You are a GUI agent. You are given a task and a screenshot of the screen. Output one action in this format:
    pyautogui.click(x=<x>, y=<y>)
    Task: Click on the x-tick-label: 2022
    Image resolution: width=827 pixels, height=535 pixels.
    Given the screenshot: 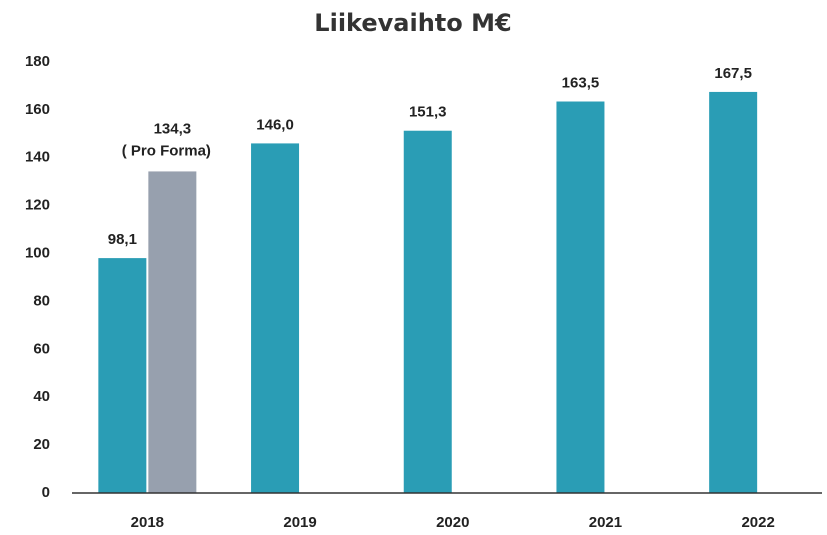 What is the action you would take?
    pyautogui.click(x=757, y=522)
    